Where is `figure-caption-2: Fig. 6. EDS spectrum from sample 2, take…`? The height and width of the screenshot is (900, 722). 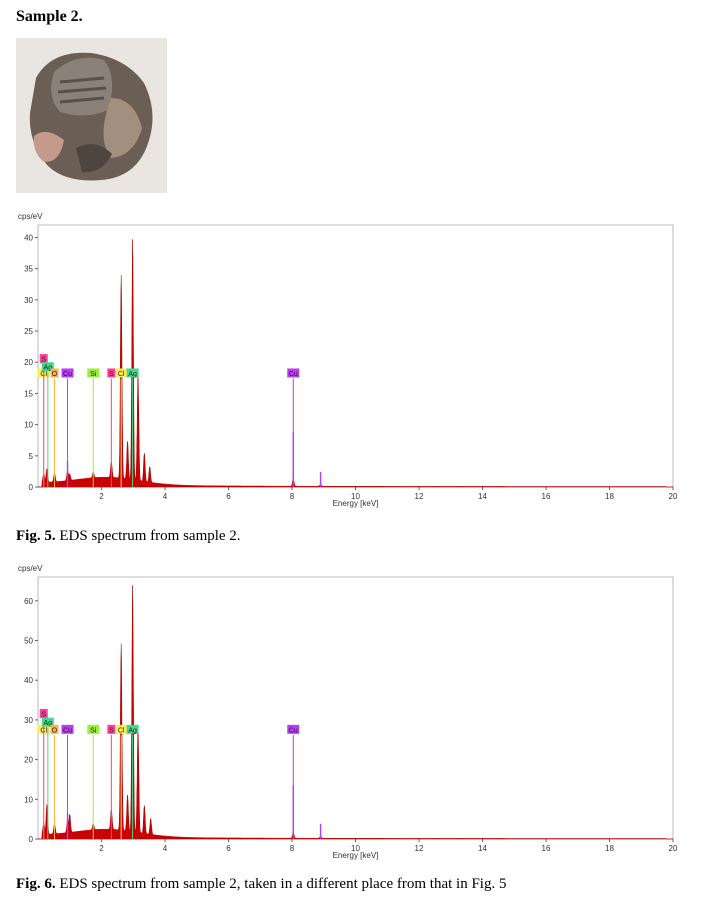 figure-caption-2: Fig. 6. EDS spectrum from sample 2, take… is located at coordinates (261, 884).